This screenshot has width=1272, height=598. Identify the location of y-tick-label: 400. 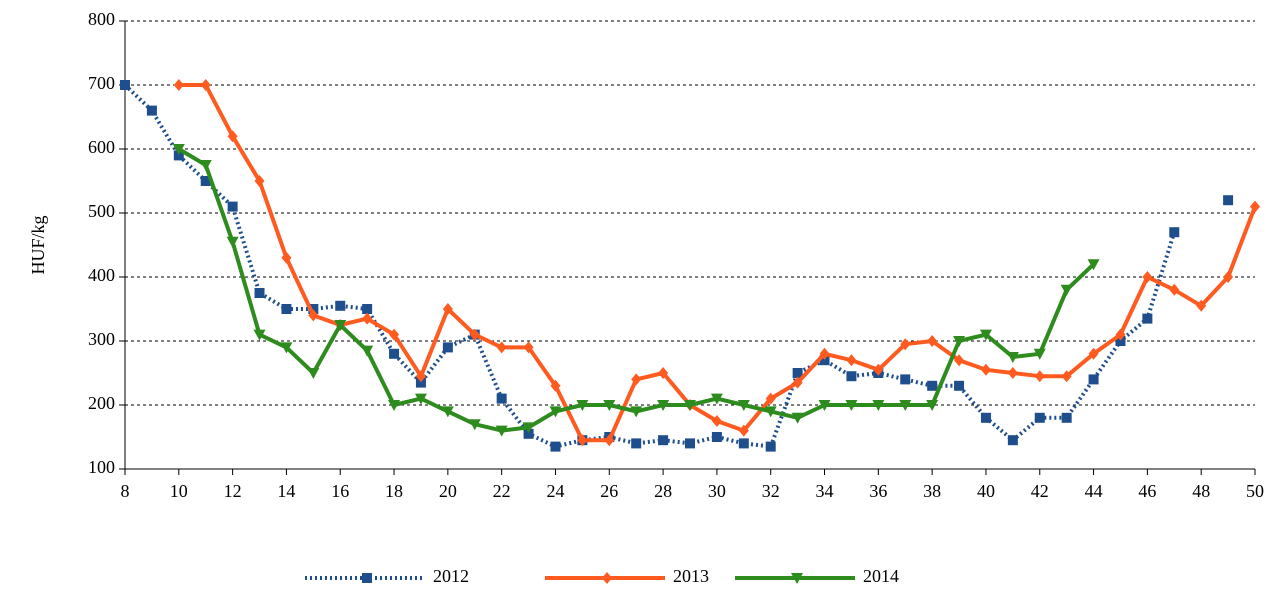
(101, 275).